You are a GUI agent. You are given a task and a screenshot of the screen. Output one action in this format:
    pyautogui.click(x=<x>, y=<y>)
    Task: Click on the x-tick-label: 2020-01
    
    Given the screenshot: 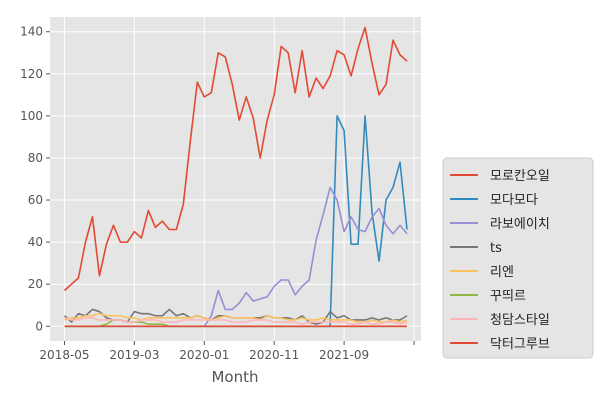 What is the action you would take?
    pyautogui.click(x=204, y=355)
    